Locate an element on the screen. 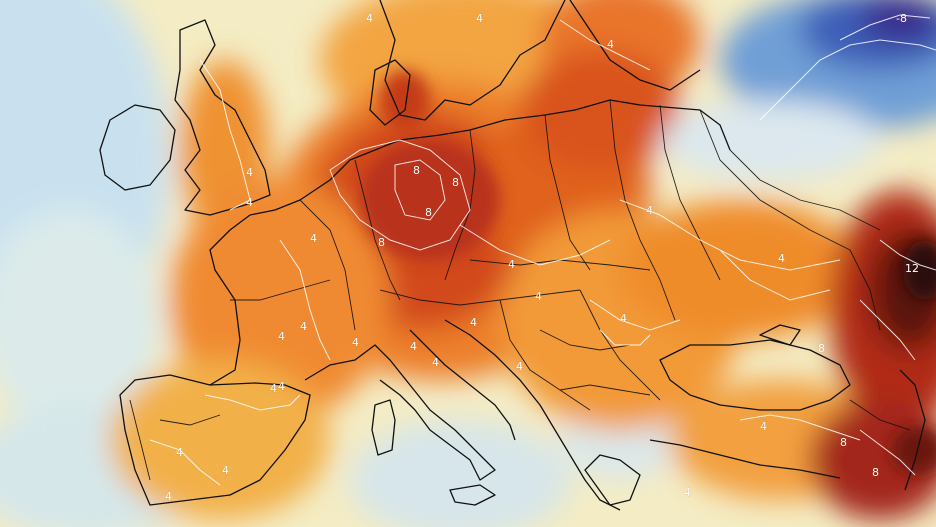 Image resolution: width=936 pixels, height=527 pixels. contour-label: 12 is located at coordinates (912, 268).